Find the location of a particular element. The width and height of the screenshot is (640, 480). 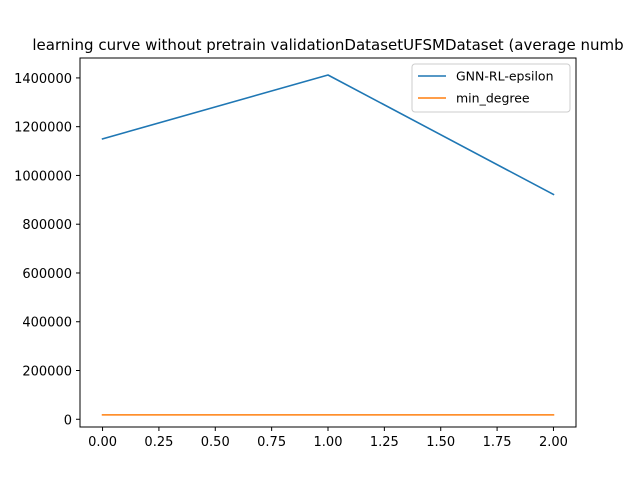

legend-label: min_degree is located at coordinates (493, 98).